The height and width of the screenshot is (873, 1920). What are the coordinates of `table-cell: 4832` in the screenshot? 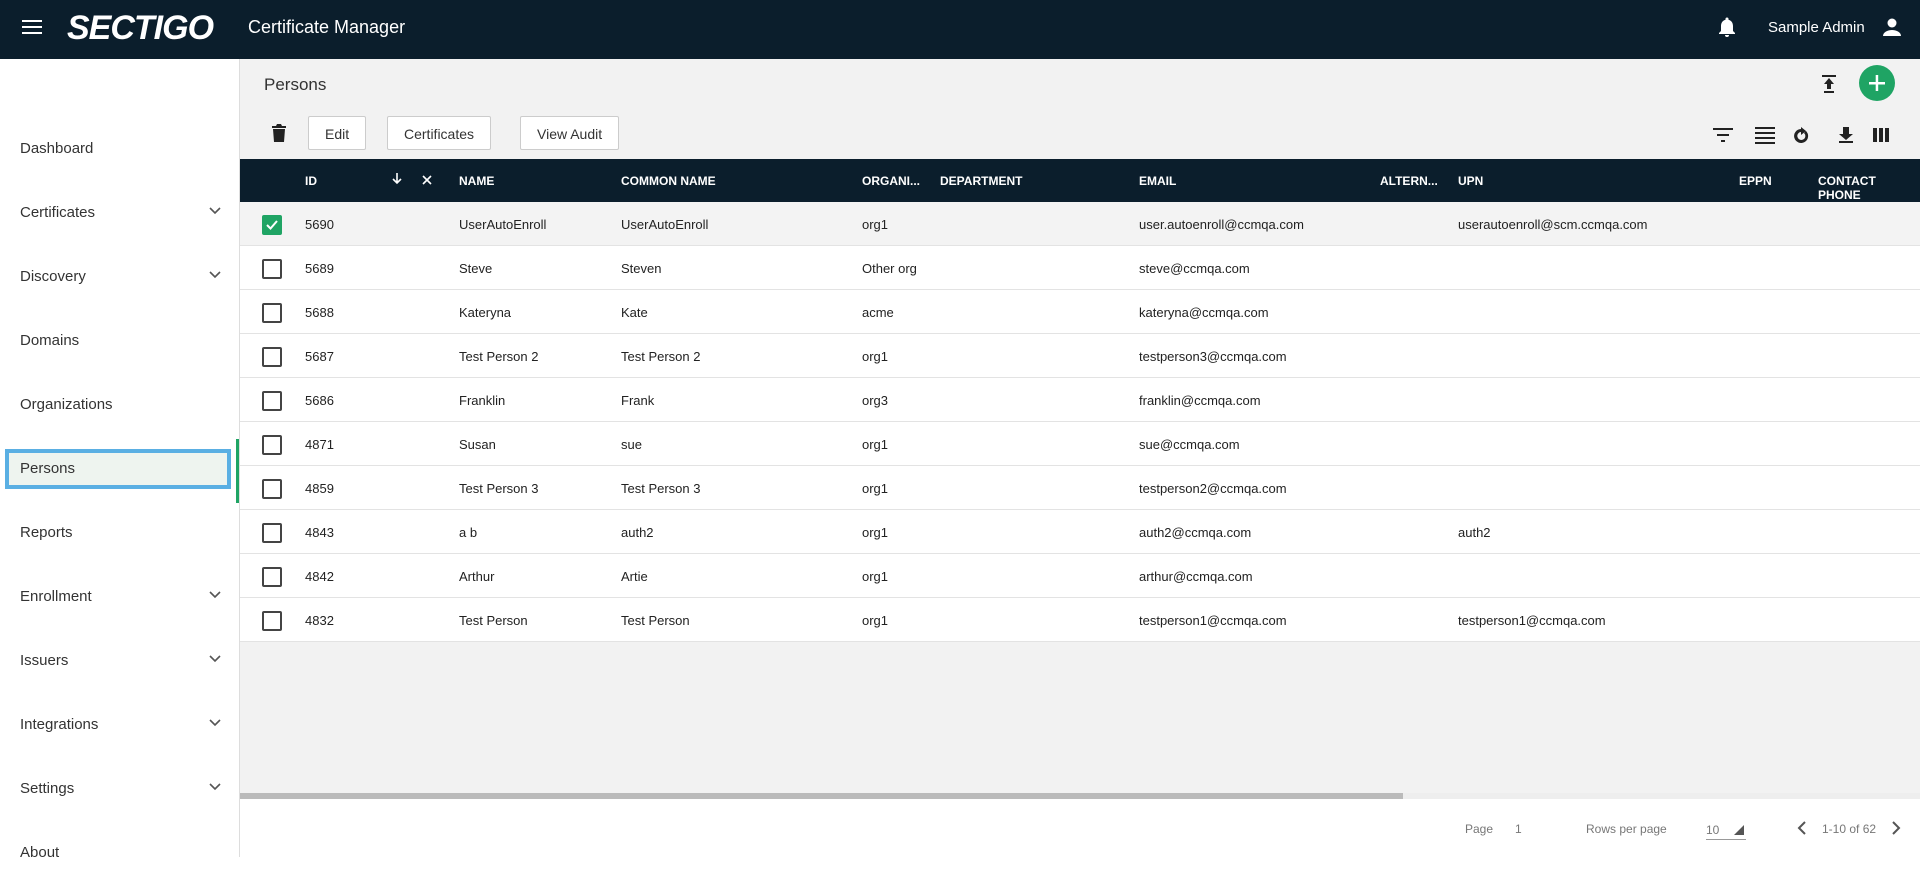 It's located at (319, 620).